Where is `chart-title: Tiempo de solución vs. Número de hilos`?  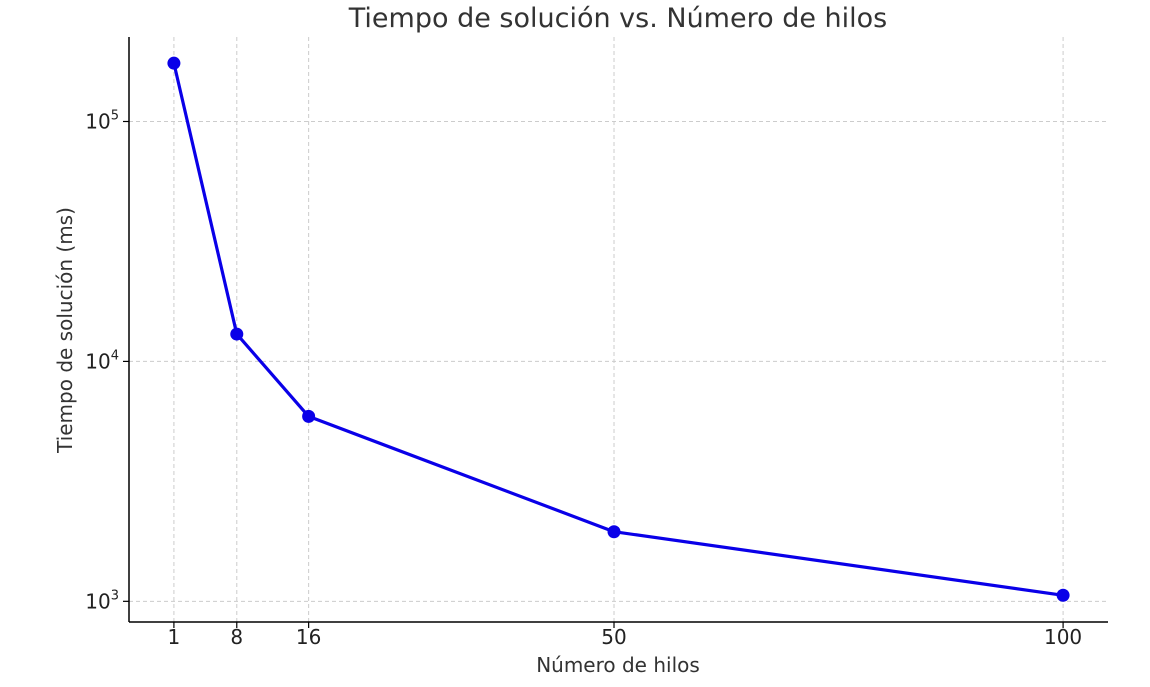
chart-title: Tiempo de solución vs. Número de hilos is located at coordinates (617, 18).